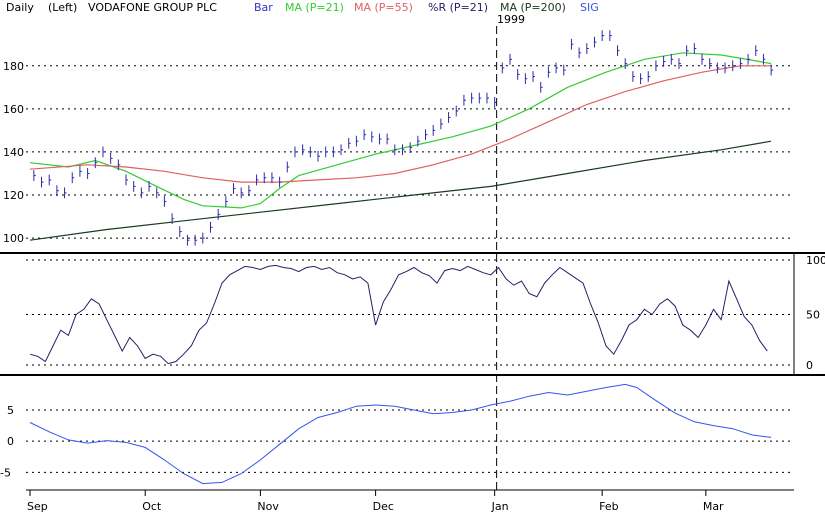 Image resolution: width=825 pixels, height=512 pixels. What do you see at coordinates (13, 238) in the screenshot?
I see `price-tick-label: 100` at bounding box center [13, 238].